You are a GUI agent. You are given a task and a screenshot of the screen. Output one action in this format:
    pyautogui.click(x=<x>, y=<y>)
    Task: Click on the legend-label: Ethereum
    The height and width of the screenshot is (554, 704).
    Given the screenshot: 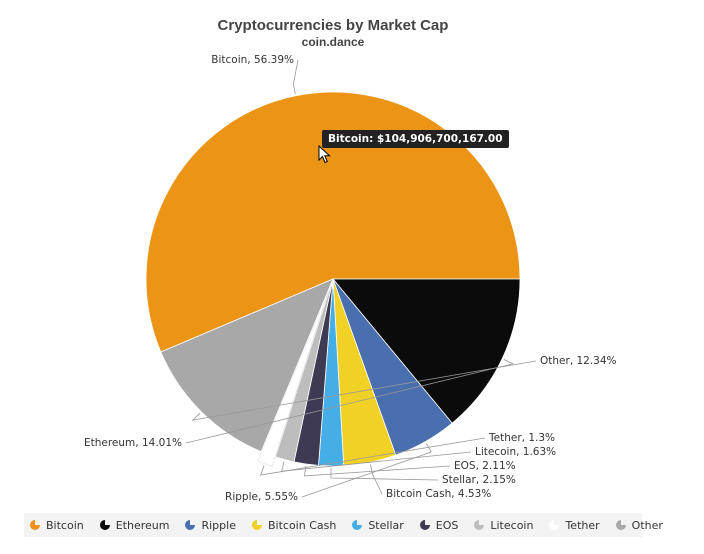 What is the action you would take?
    pyautogui.click(x=142, y=525)
    